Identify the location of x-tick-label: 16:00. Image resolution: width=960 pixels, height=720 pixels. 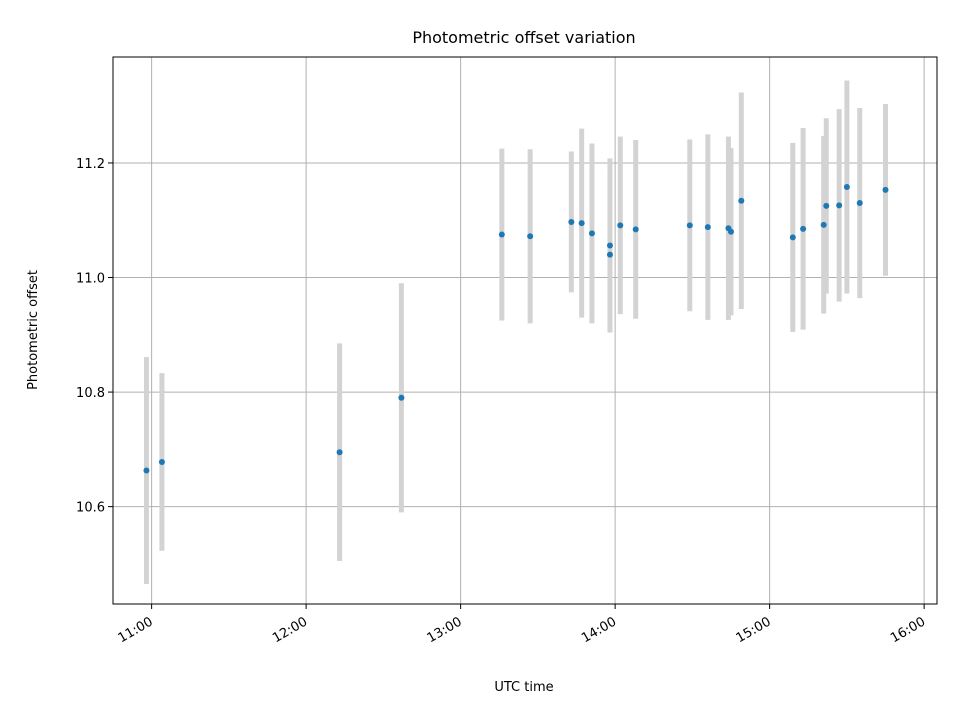
(908, 630).